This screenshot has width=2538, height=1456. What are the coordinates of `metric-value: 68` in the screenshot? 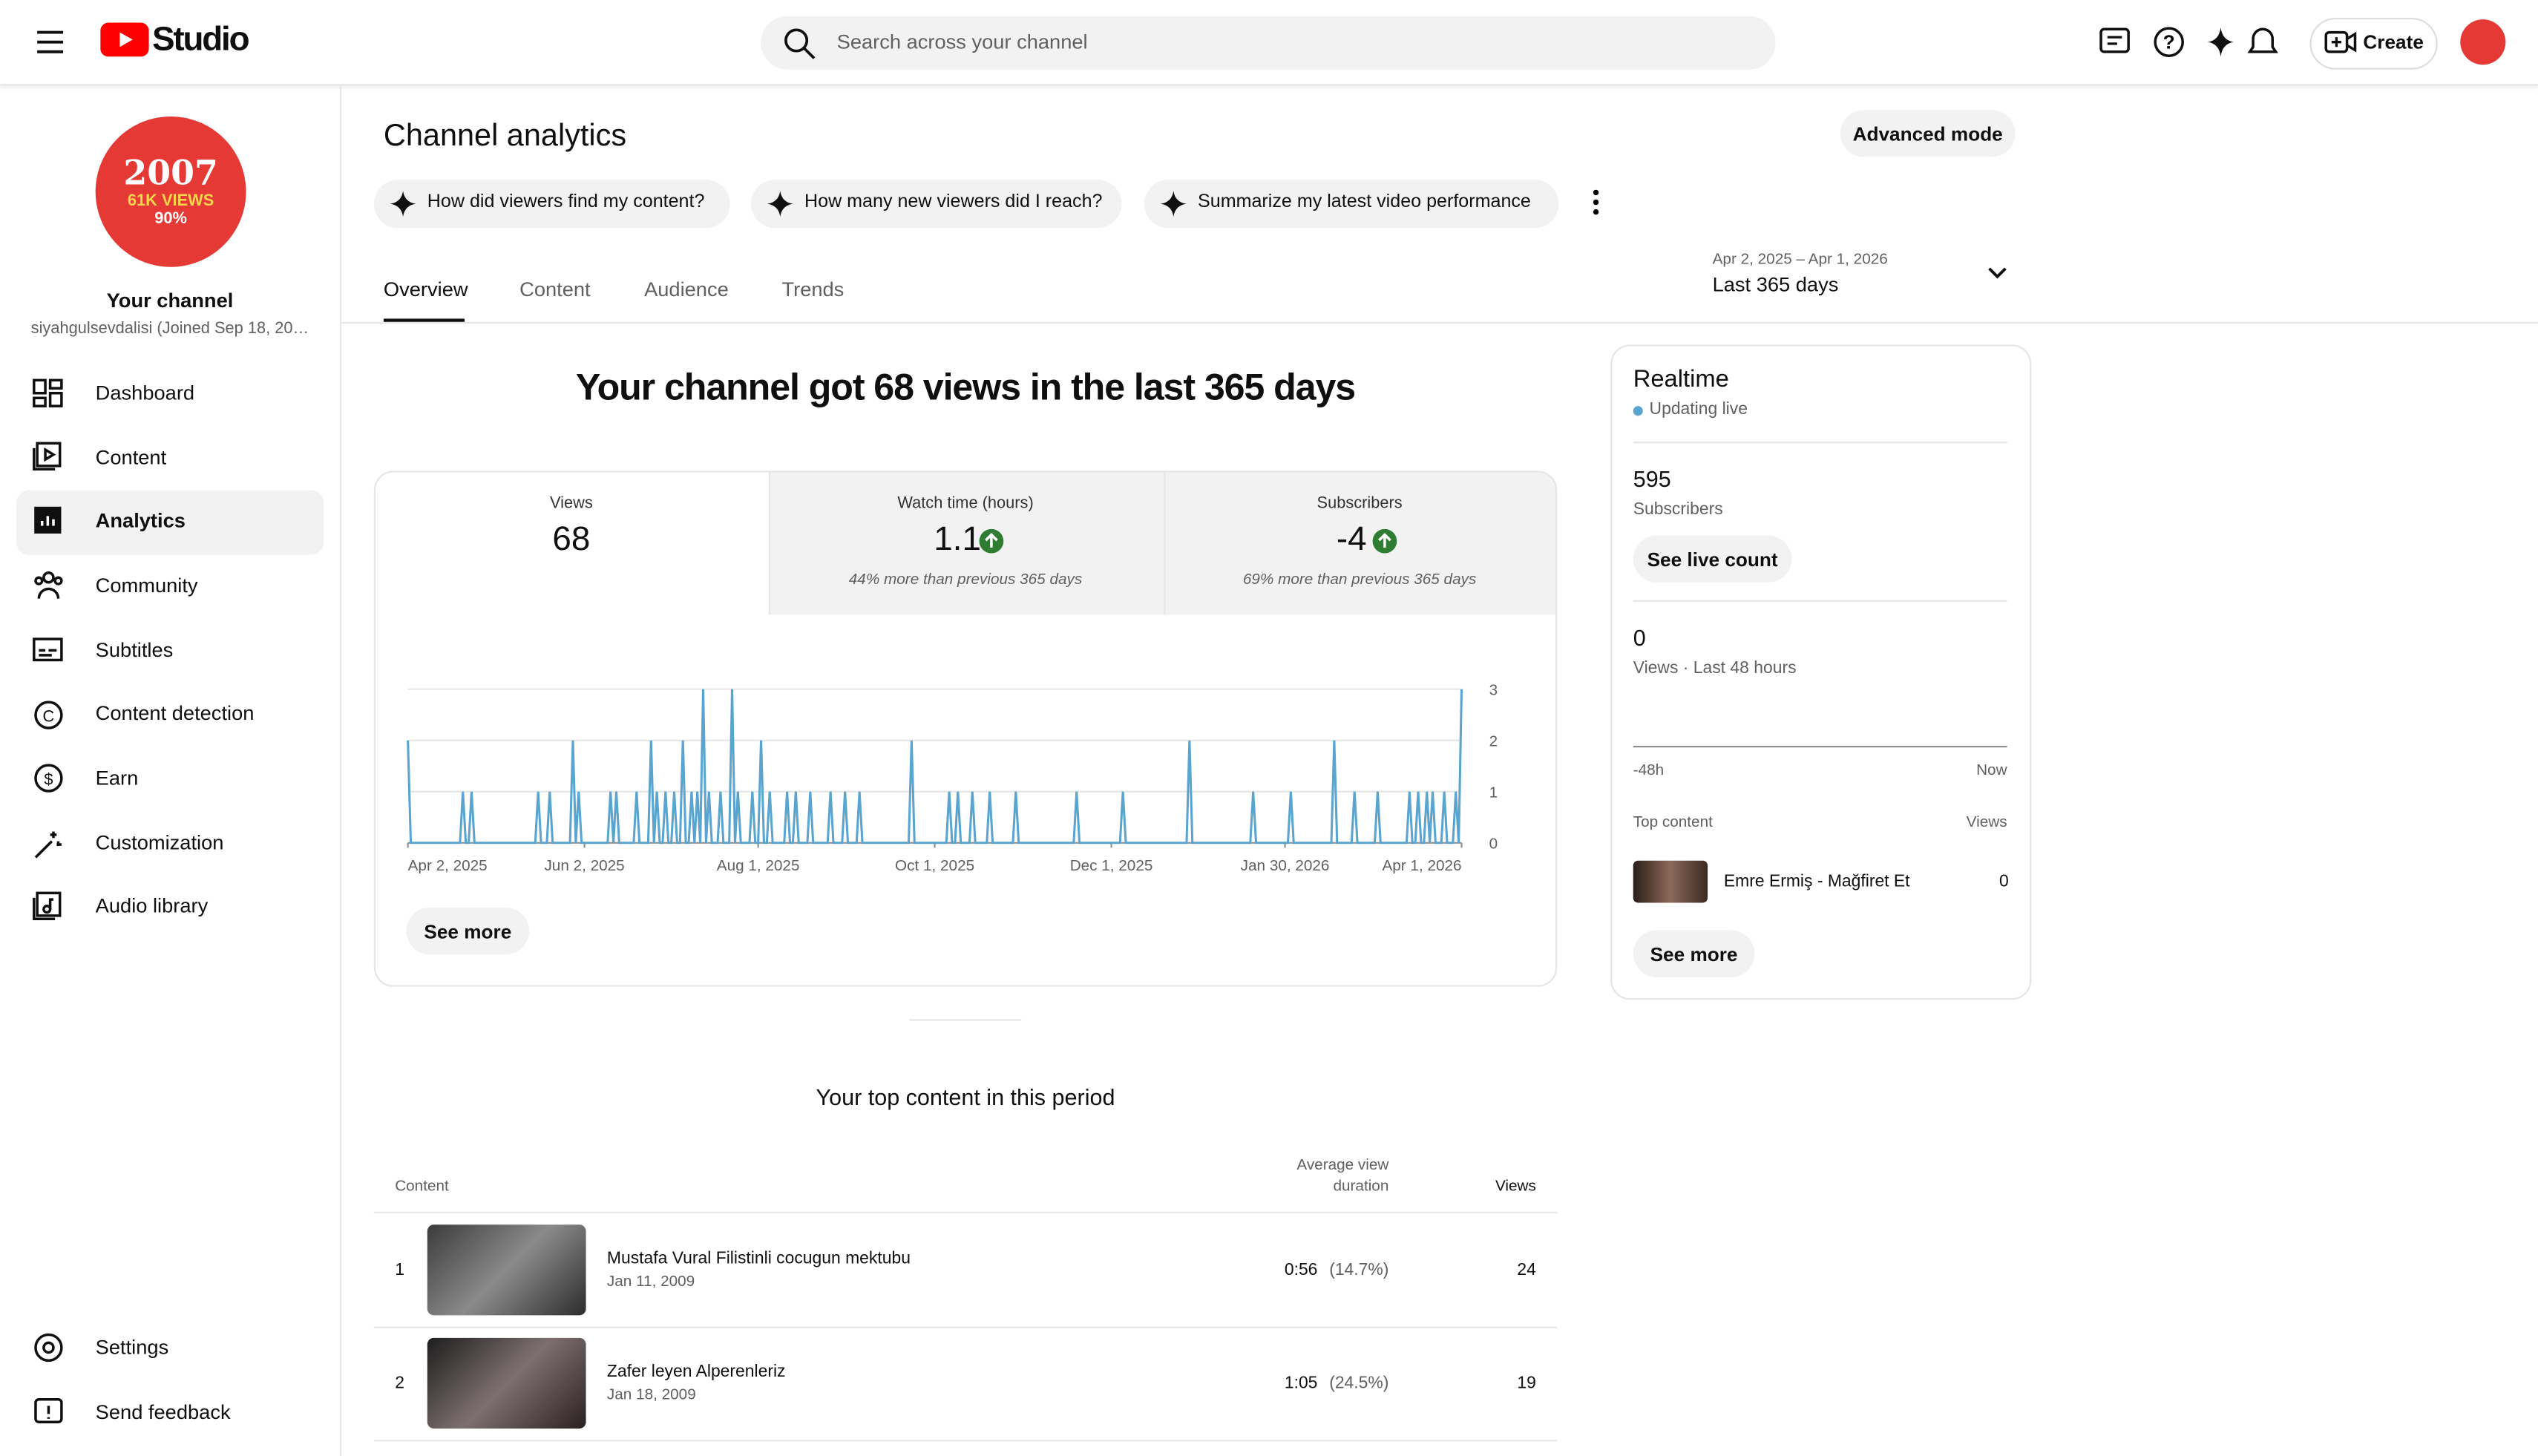 It's located at (571, 539).